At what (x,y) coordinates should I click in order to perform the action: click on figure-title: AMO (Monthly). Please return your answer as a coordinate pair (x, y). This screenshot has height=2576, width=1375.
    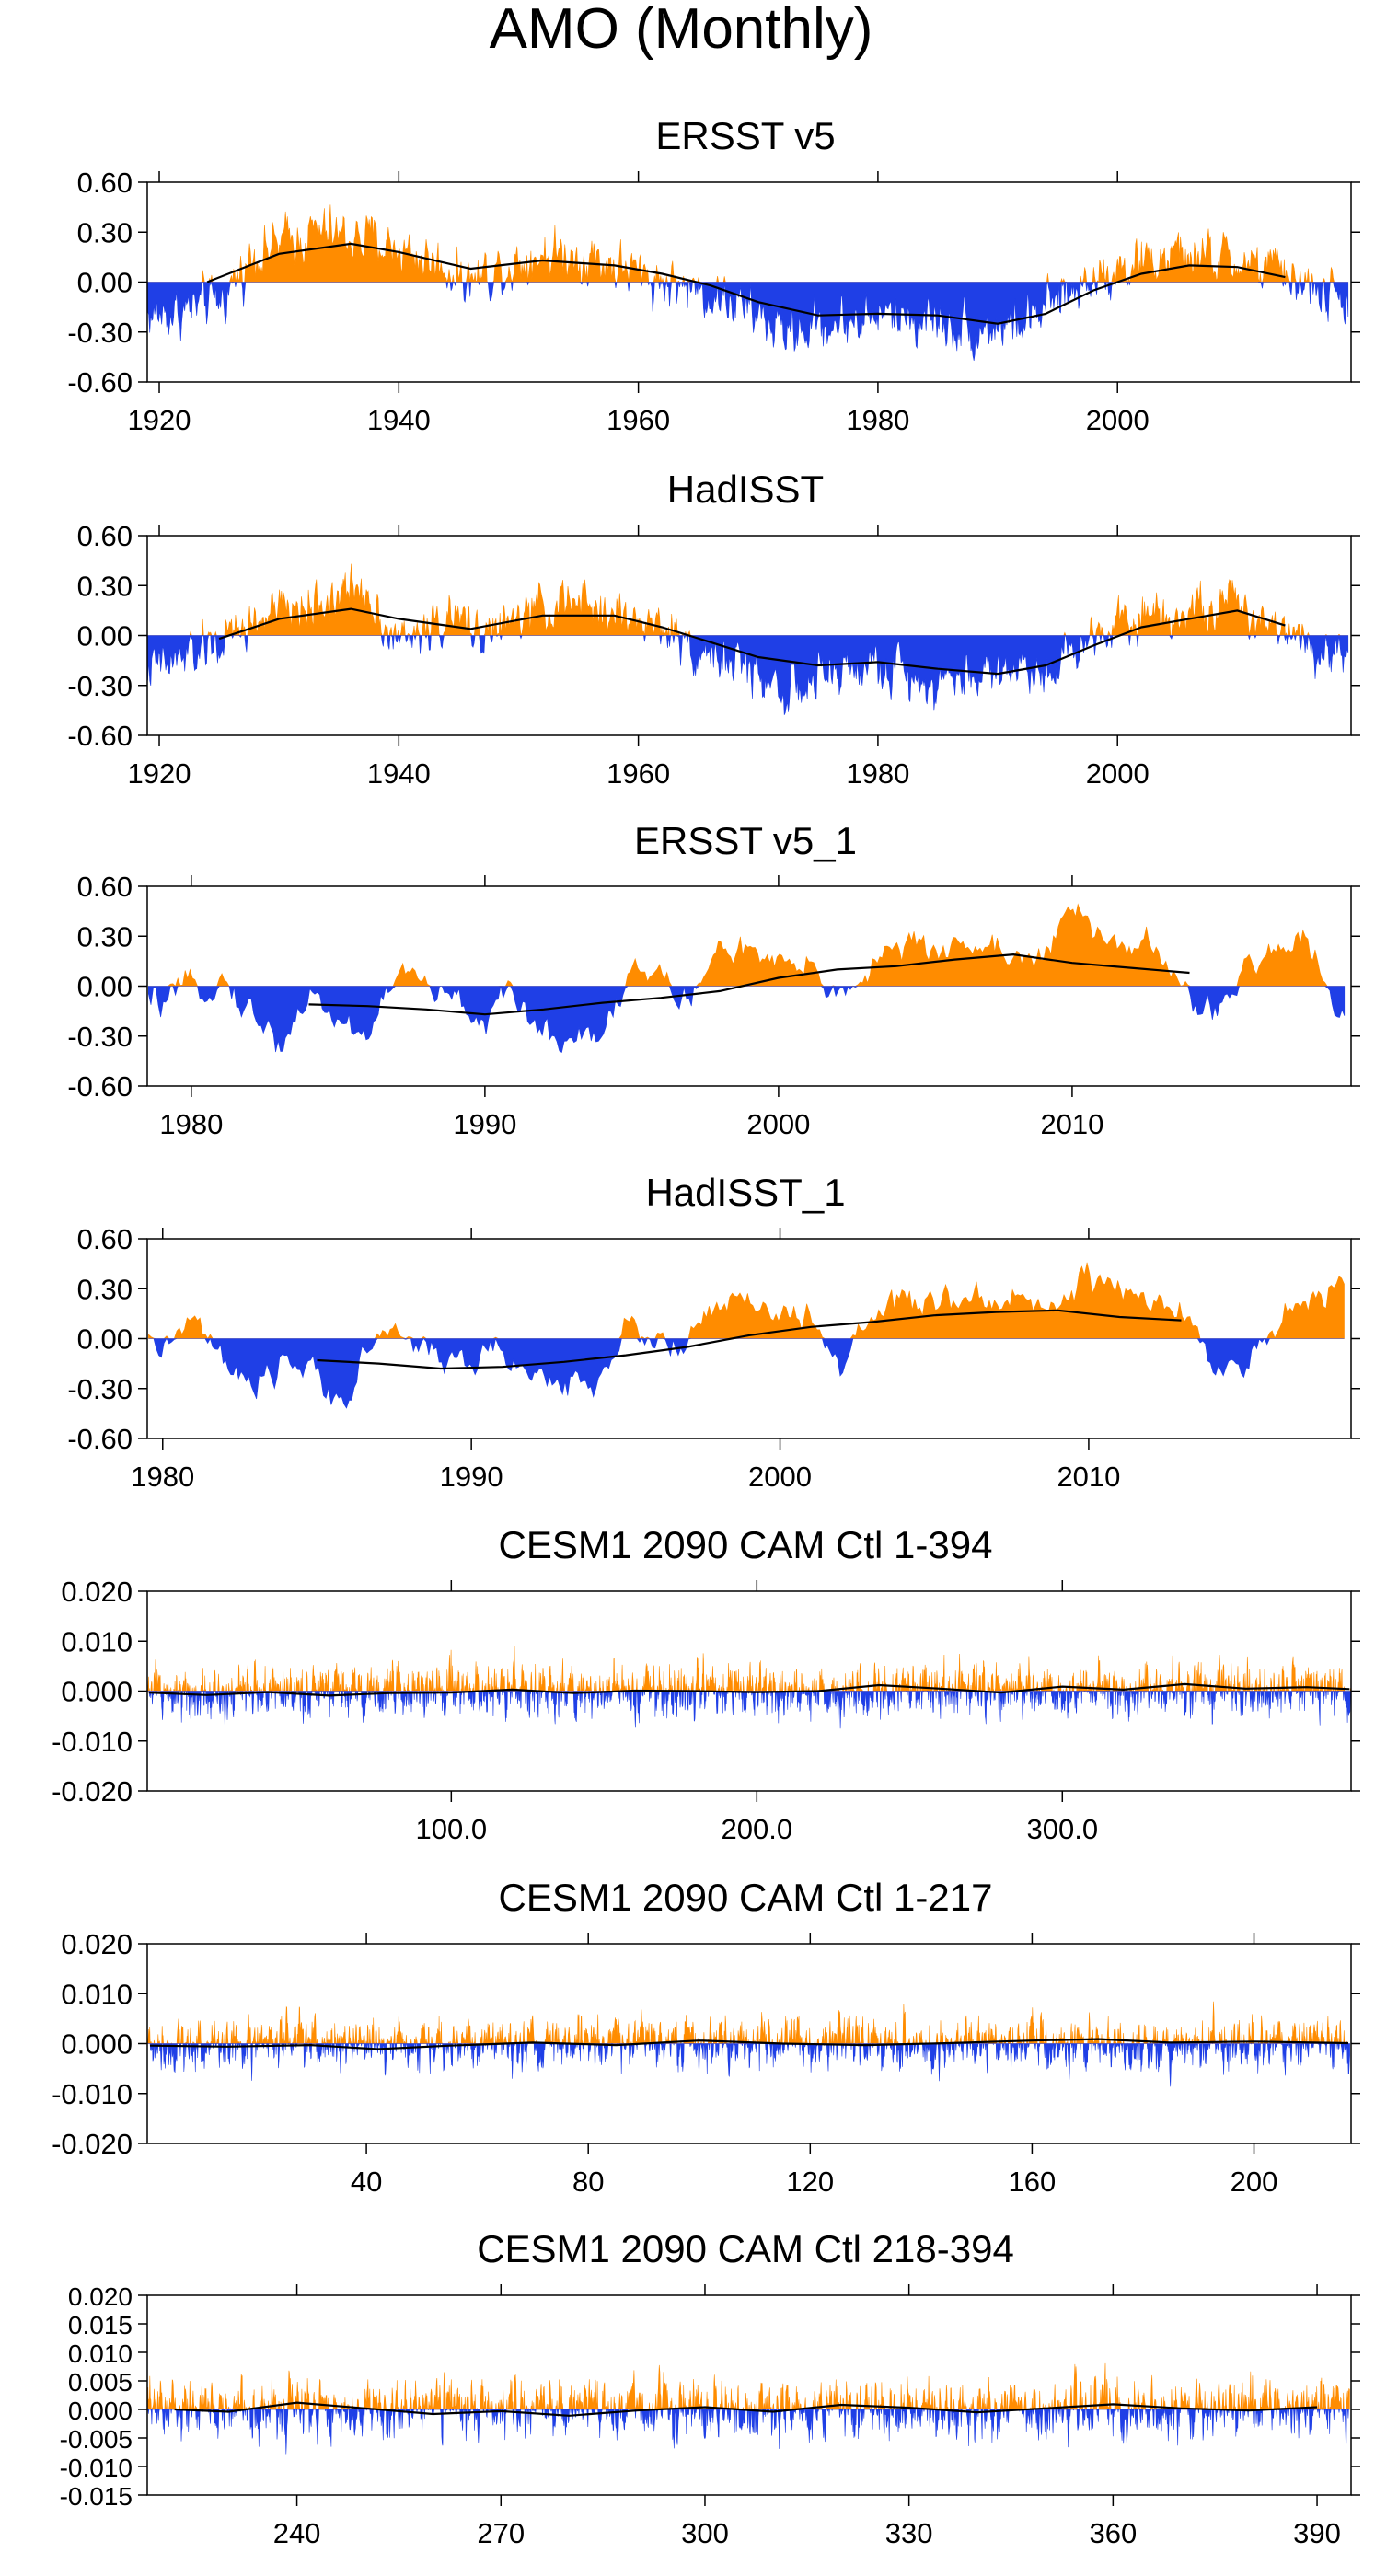
    Looking at the image, I should click on (681, 30).